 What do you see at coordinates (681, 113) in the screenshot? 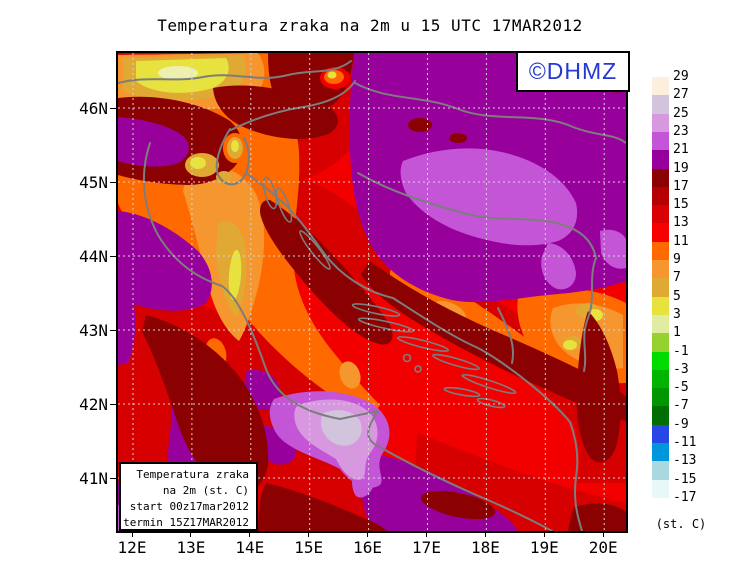
I see `legend-tick-label: 25` at bounding box center [681, 113].